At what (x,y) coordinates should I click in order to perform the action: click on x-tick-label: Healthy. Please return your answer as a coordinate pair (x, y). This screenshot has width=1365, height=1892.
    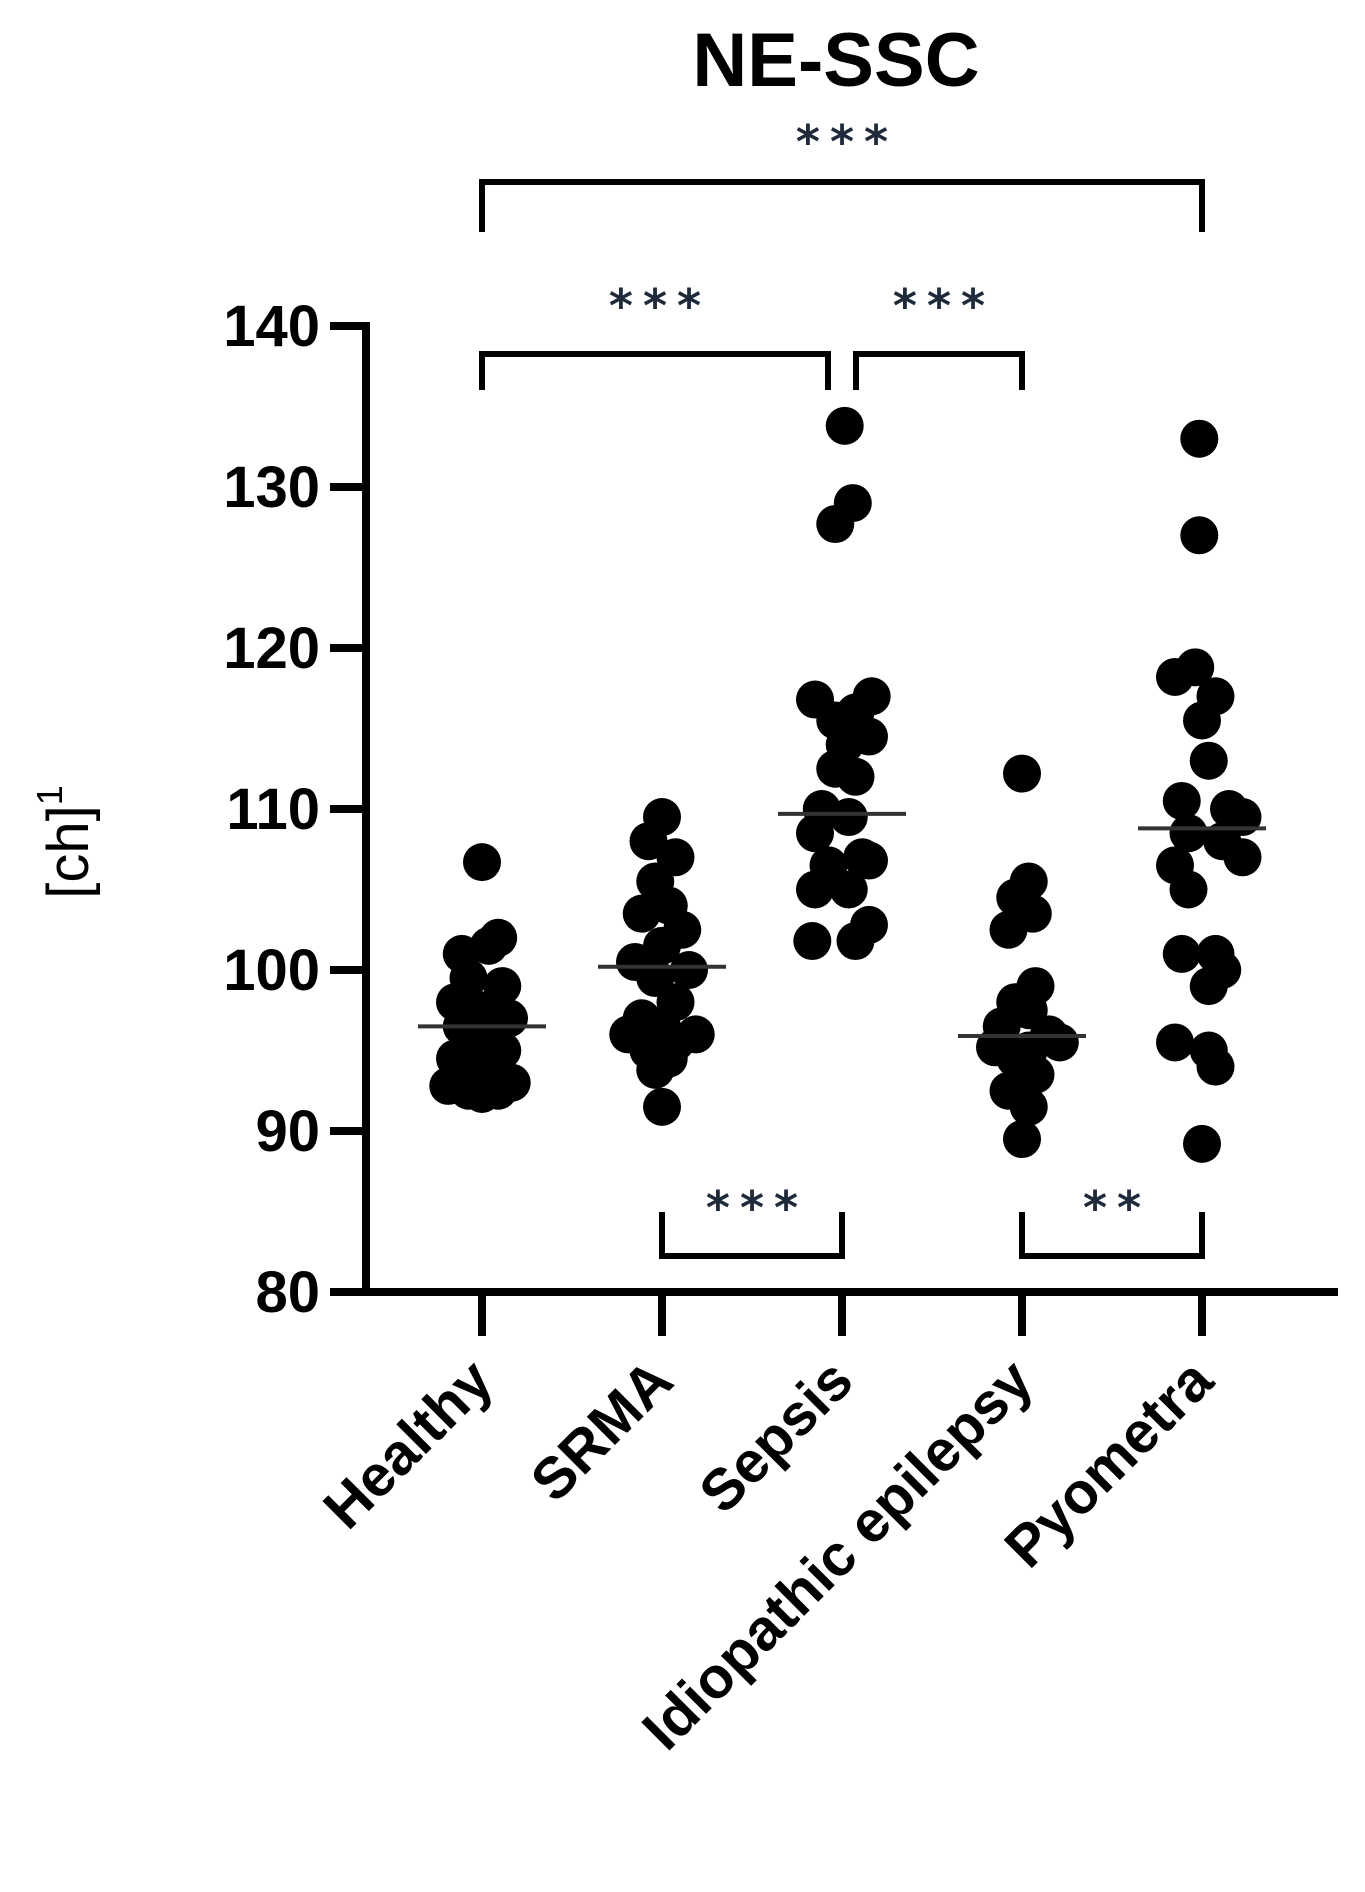
    Looking at the image, I should click on (408, 1444).